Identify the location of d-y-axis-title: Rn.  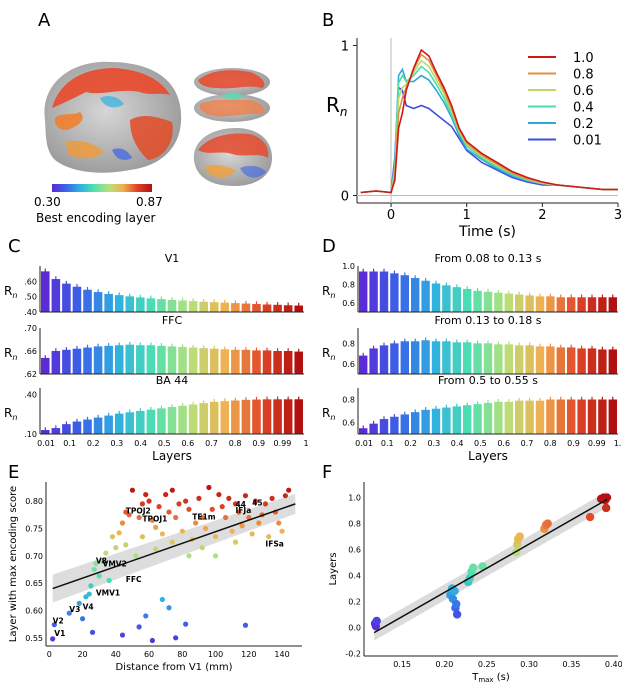
(328, 414).